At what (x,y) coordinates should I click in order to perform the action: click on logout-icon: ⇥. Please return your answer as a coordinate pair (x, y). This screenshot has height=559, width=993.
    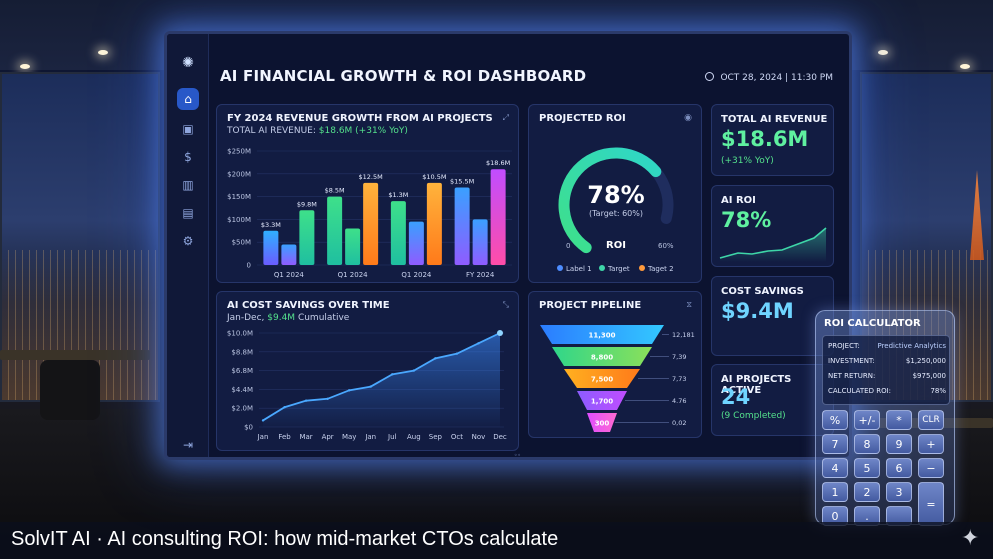
    Looking at the image, I should click on (188, 445).